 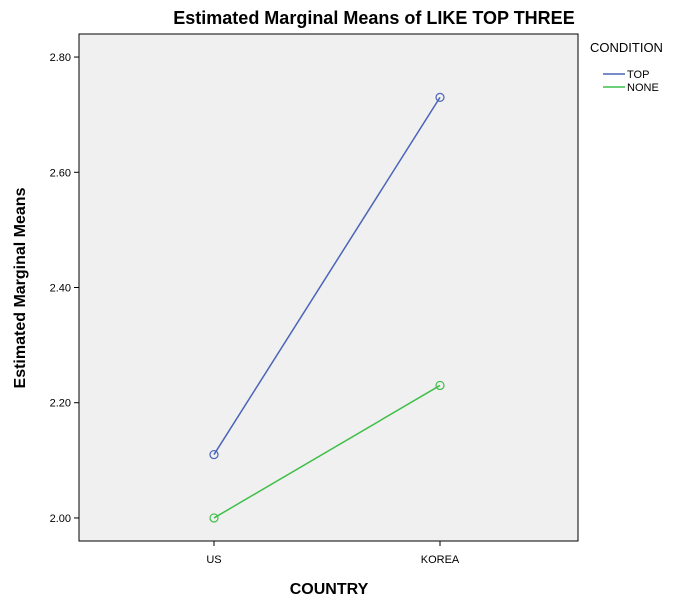 What do you see at coordinates (643, 88) in the screenshot?
I see `legend-label: NONE` at bounding box center [643, 88].